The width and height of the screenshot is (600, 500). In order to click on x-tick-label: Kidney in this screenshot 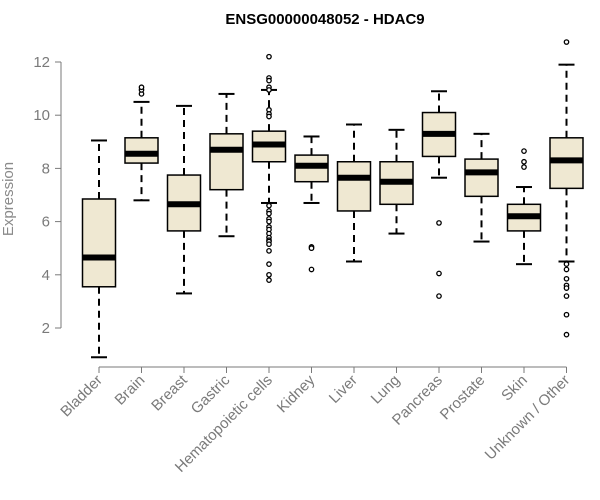, I will do `click(296, 393)`.